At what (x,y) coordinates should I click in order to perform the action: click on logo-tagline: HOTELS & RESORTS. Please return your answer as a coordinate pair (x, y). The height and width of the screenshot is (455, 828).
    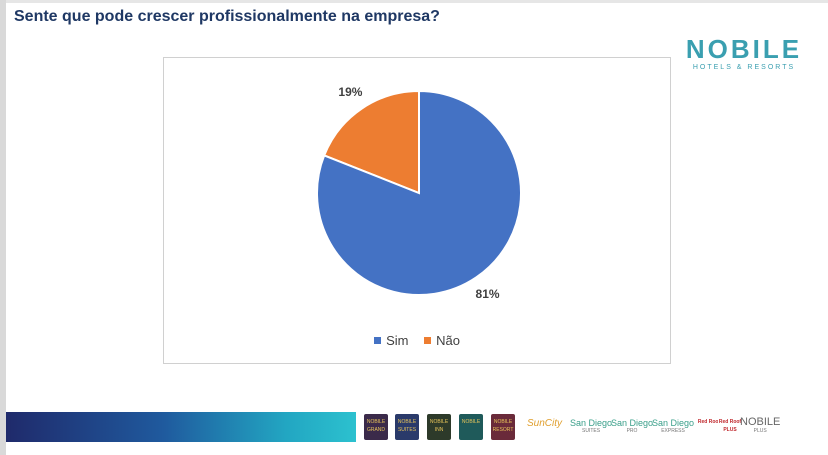
    Looking at the image, I should click on (744, 67).